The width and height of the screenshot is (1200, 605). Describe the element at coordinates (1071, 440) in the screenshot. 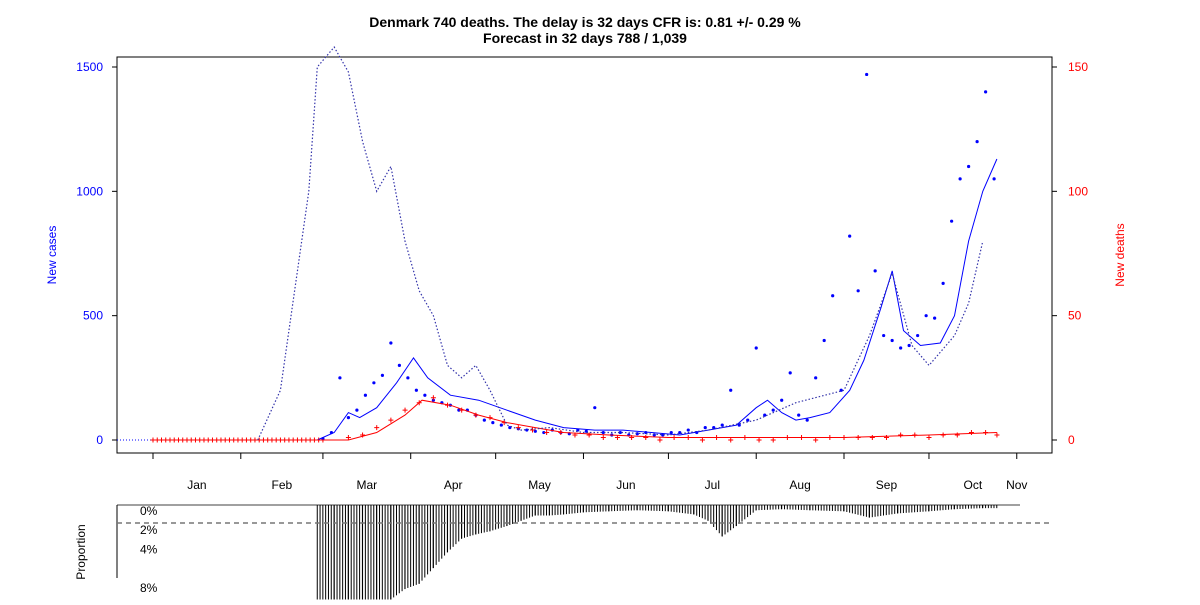

I see `y2-tick-label: 0` at that location.